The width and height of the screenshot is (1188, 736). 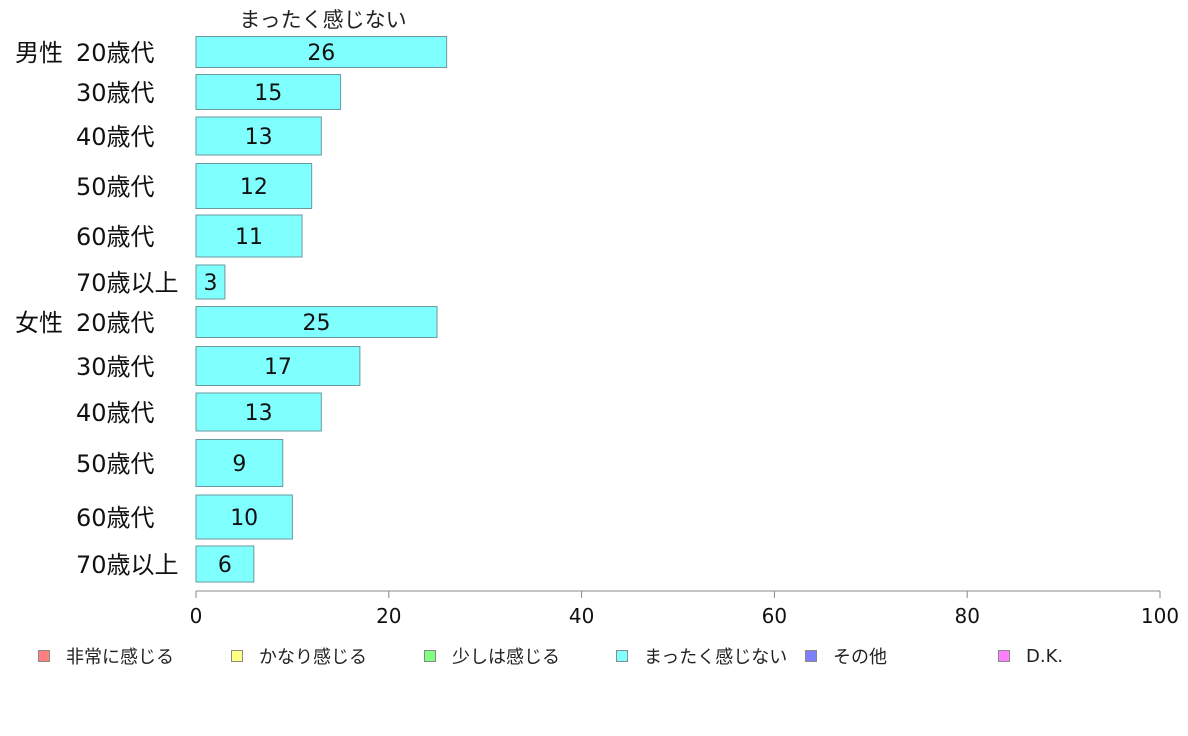 I want to click on x-tick-label-4: 80, so click(x=966, y=616).